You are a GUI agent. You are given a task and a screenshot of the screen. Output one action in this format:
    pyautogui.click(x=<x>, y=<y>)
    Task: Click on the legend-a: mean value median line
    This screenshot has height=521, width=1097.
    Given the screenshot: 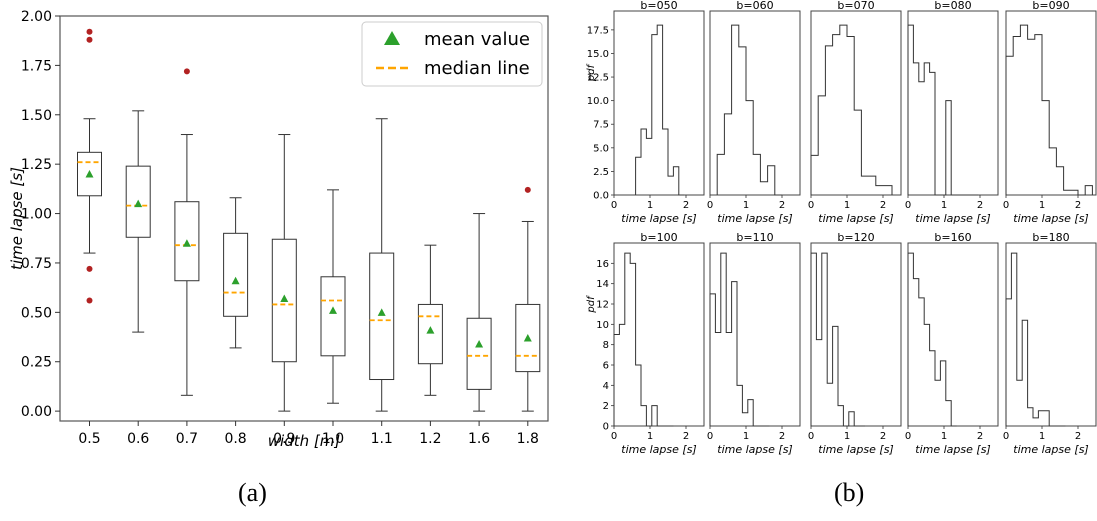 What is the action you would take?
    pyautogui.click(x=452, y=54)
    